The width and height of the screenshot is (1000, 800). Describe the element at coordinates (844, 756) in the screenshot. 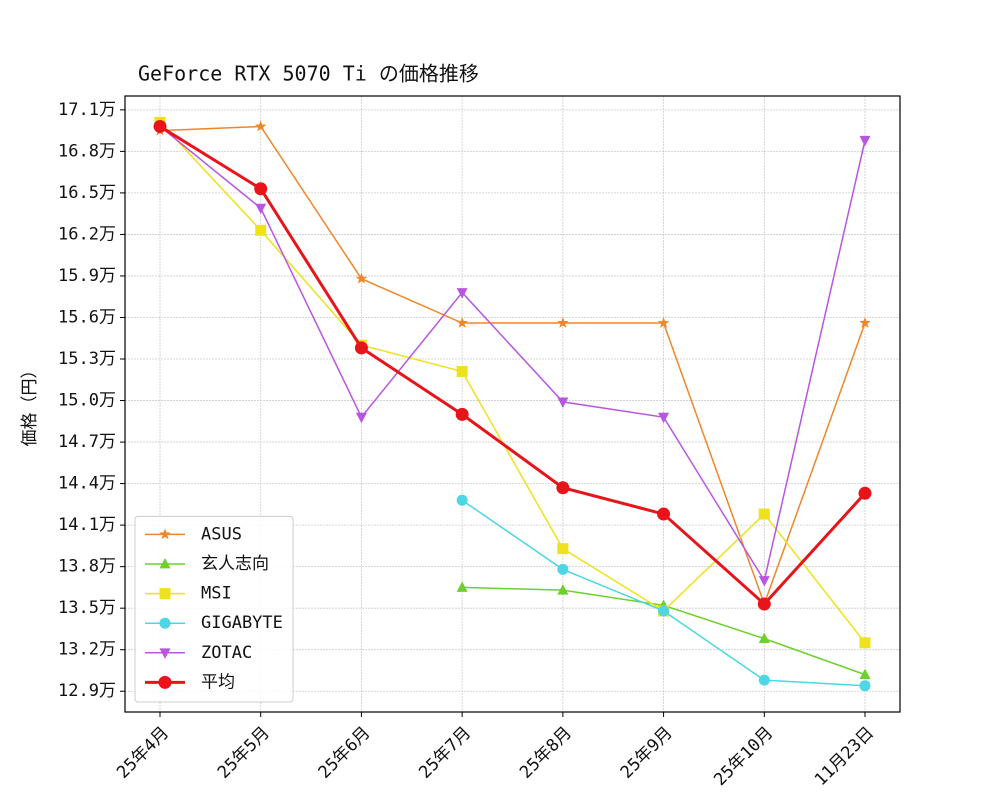

I see `x-tick-label: 11月23日` at that location.